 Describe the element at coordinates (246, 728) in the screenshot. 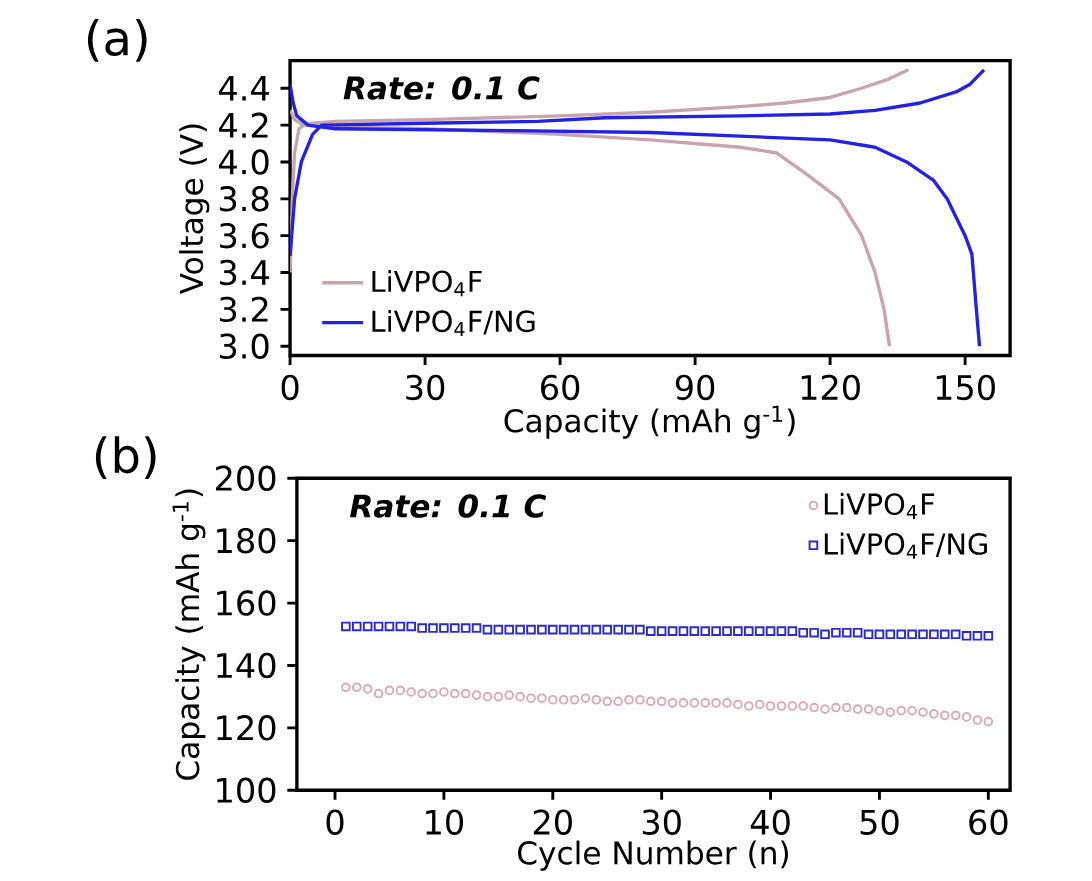

I see `y-tick-label: 120` at that location.